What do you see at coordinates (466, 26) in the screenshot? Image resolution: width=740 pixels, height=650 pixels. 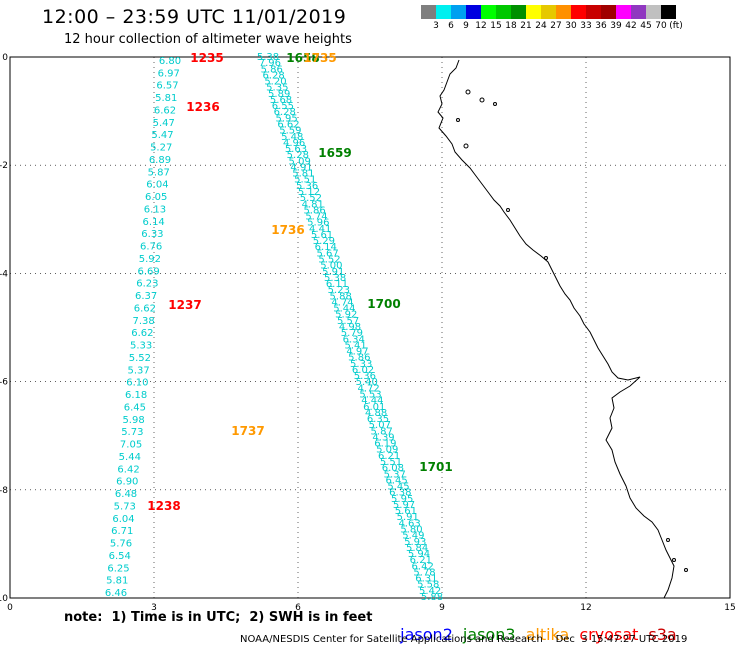 I see `legend-label: 9` at bounding box center [466, 26].